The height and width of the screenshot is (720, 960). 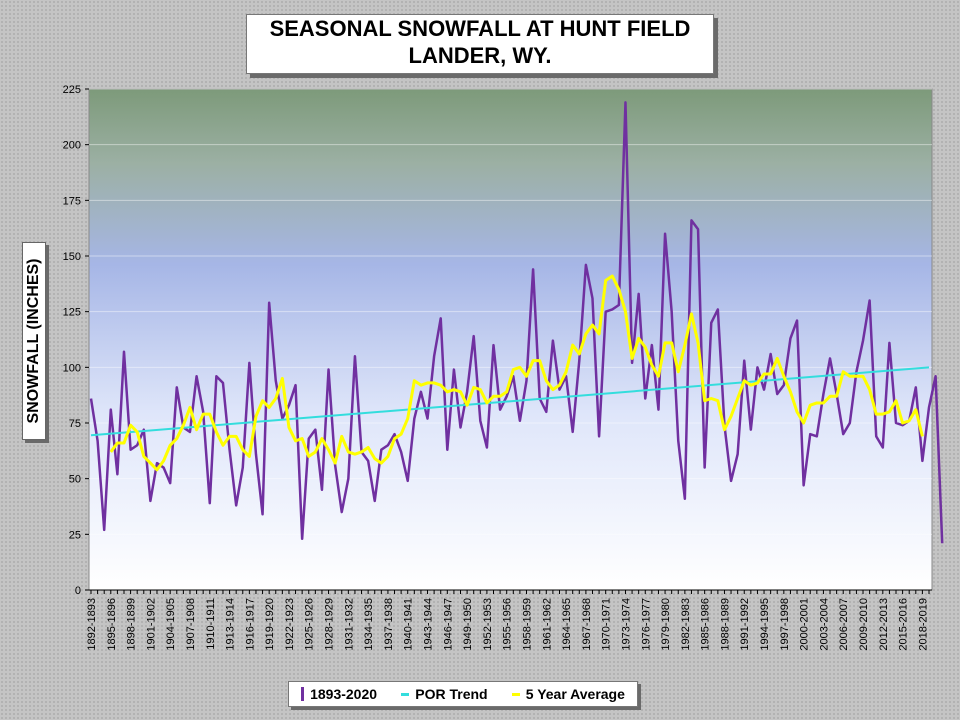 I want to click on x-tick-label: 1943-1944, so click(x=429, y=624).